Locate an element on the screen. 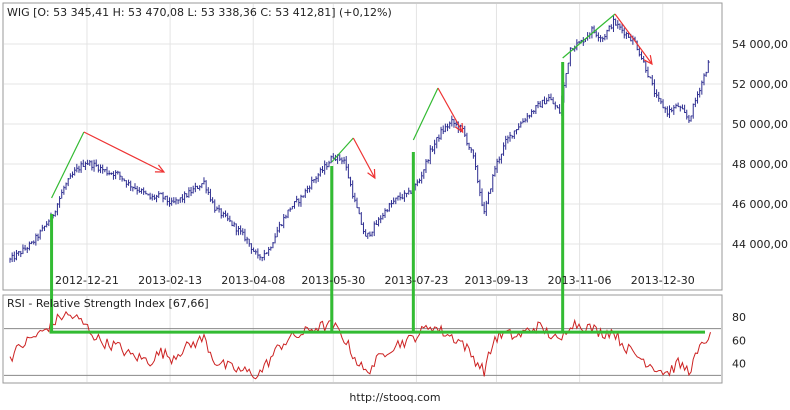 The width and height of the screenshot is (790, 410). price-y-tick-label: 48 000,00 is located at coordinates (760, 164).